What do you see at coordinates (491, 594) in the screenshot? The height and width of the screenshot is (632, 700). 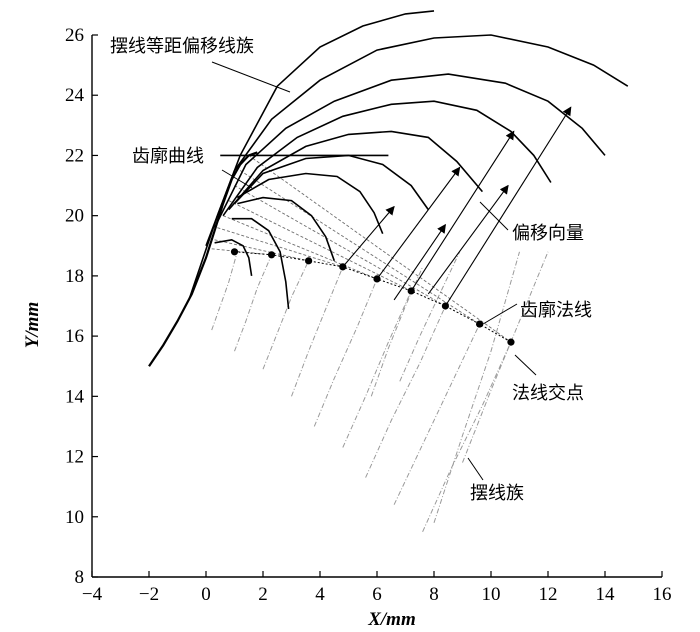 I see `x-tick-label: 10` at bounding box center [491, 594].